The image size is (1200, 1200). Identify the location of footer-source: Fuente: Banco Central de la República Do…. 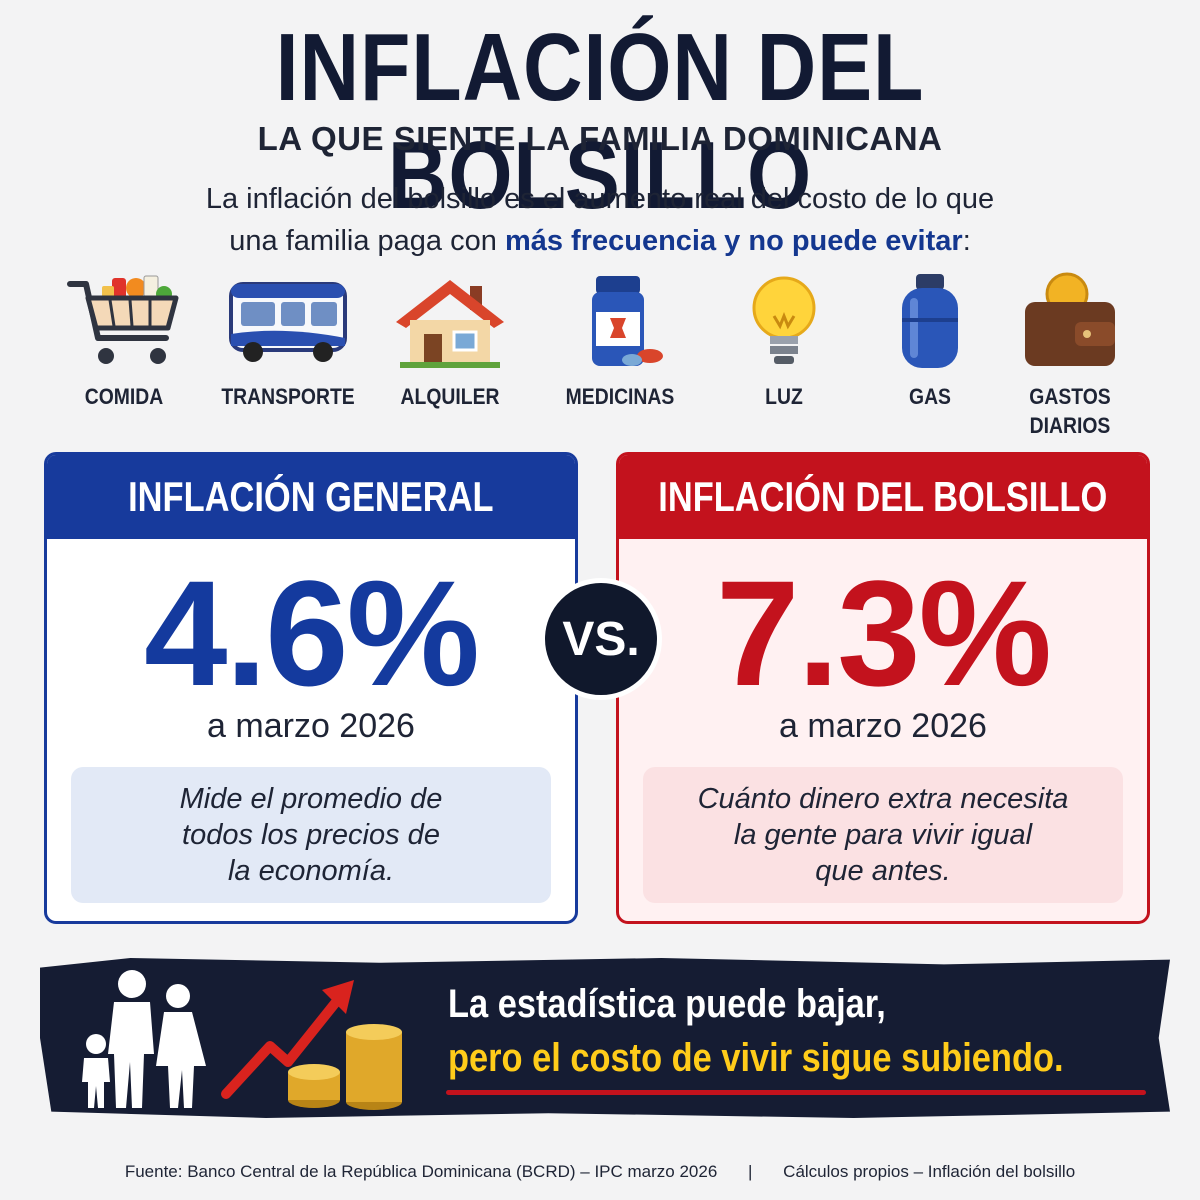
(421, 1171).